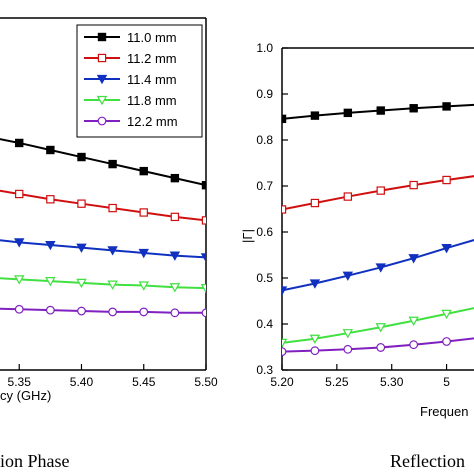 Image resolution: width=474 pixels, height=474 pixels. What do you see at coordinates (206, 382) in the screenshot?
I see `left-x-tick-label: 5.50` at bounding box center [206, 382].